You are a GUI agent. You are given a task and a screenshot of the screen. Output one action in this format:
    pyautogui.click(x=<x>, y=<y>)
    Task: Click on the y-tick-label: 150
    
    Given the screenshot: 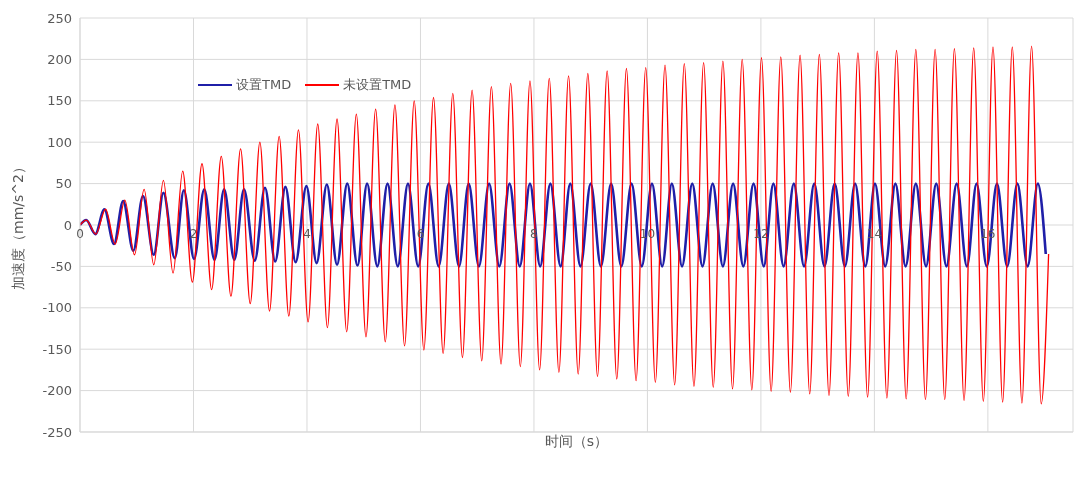 What is the action you would take?
    pyautogui.click(x=59, y=101)
    